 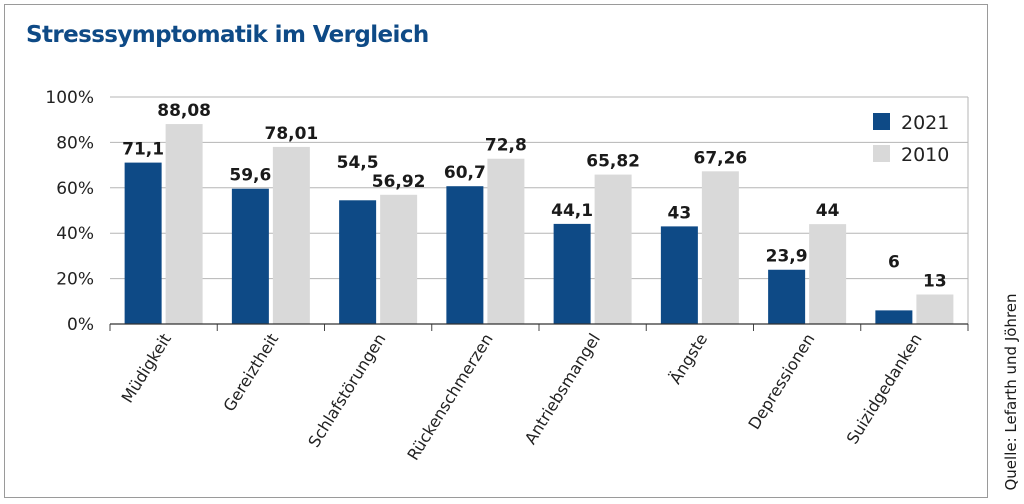 I want to click on value-label-2010-0: 88,08, so click(x=184, y=111).